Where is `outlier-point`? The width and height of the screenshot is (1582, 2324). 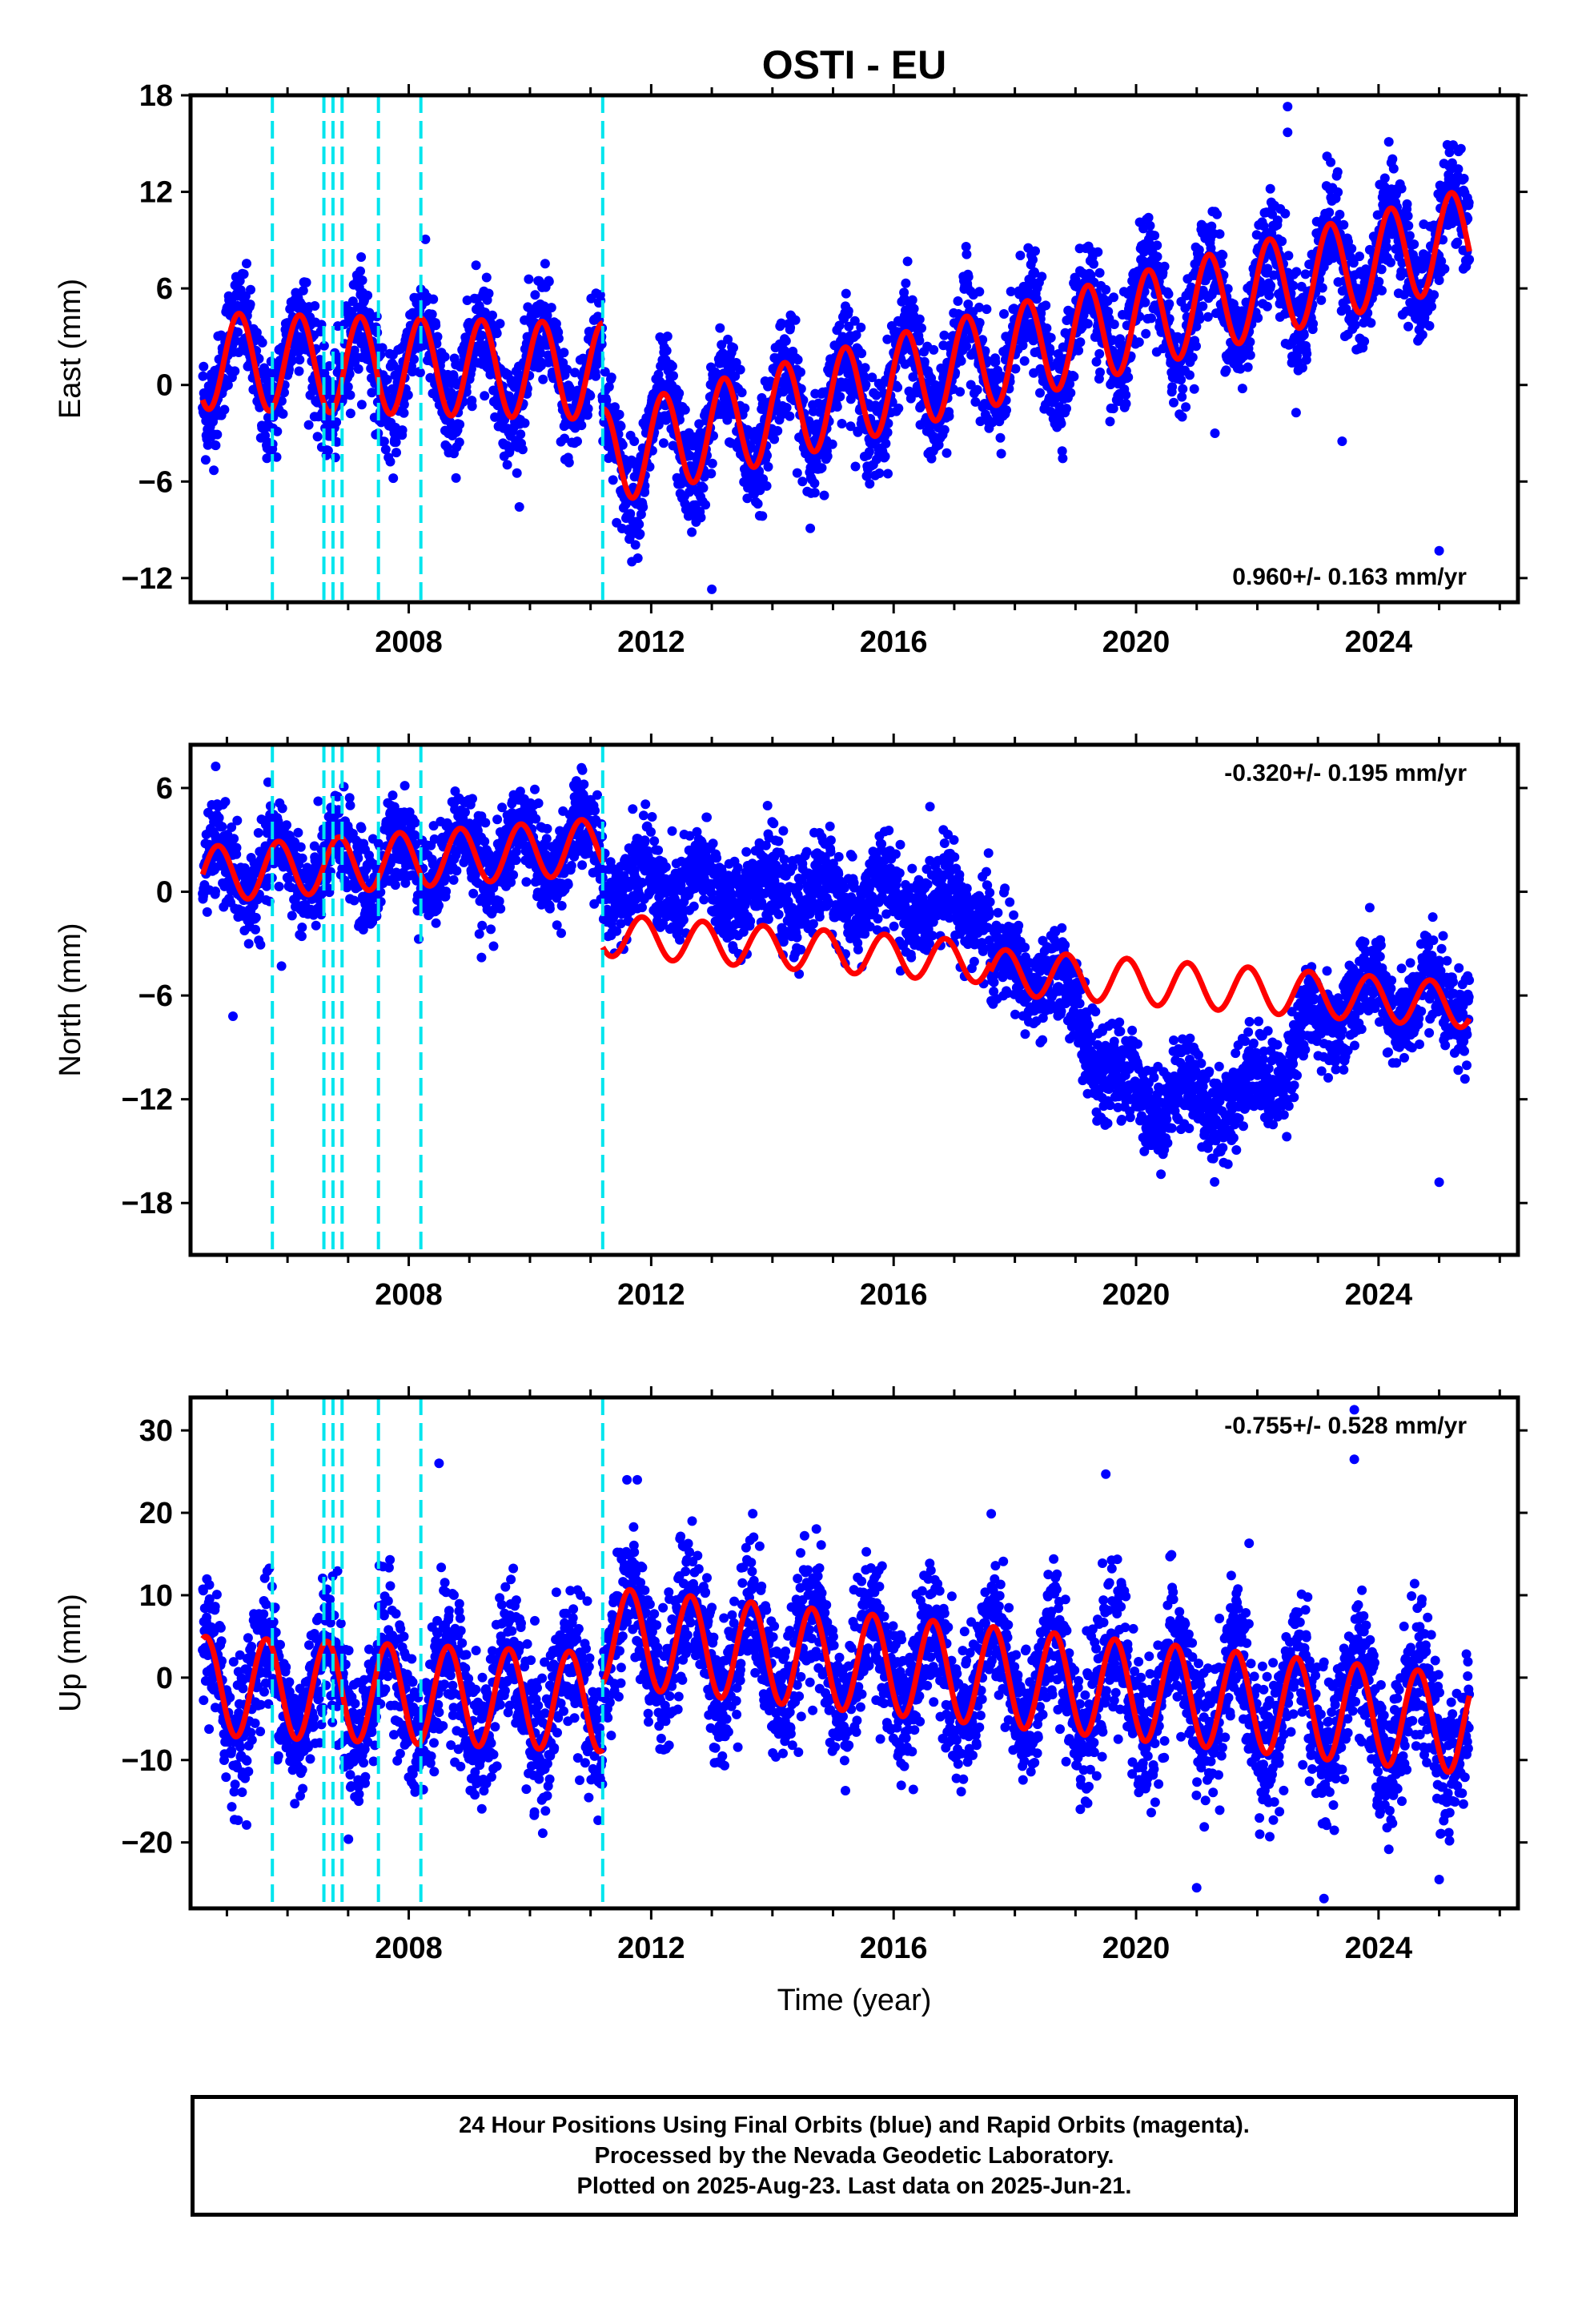
outlier-point is located at coordinates (1215, 433).